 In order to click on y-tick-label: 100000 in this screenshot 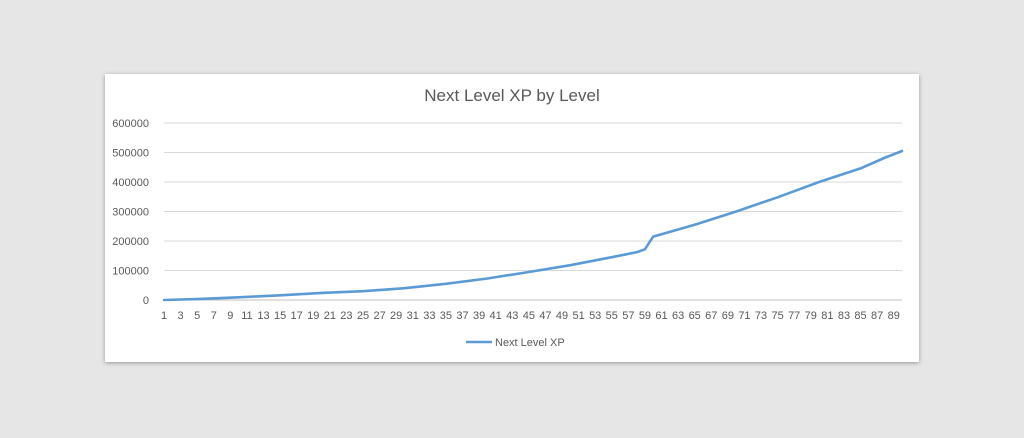, I will do `click(130, 272)`.